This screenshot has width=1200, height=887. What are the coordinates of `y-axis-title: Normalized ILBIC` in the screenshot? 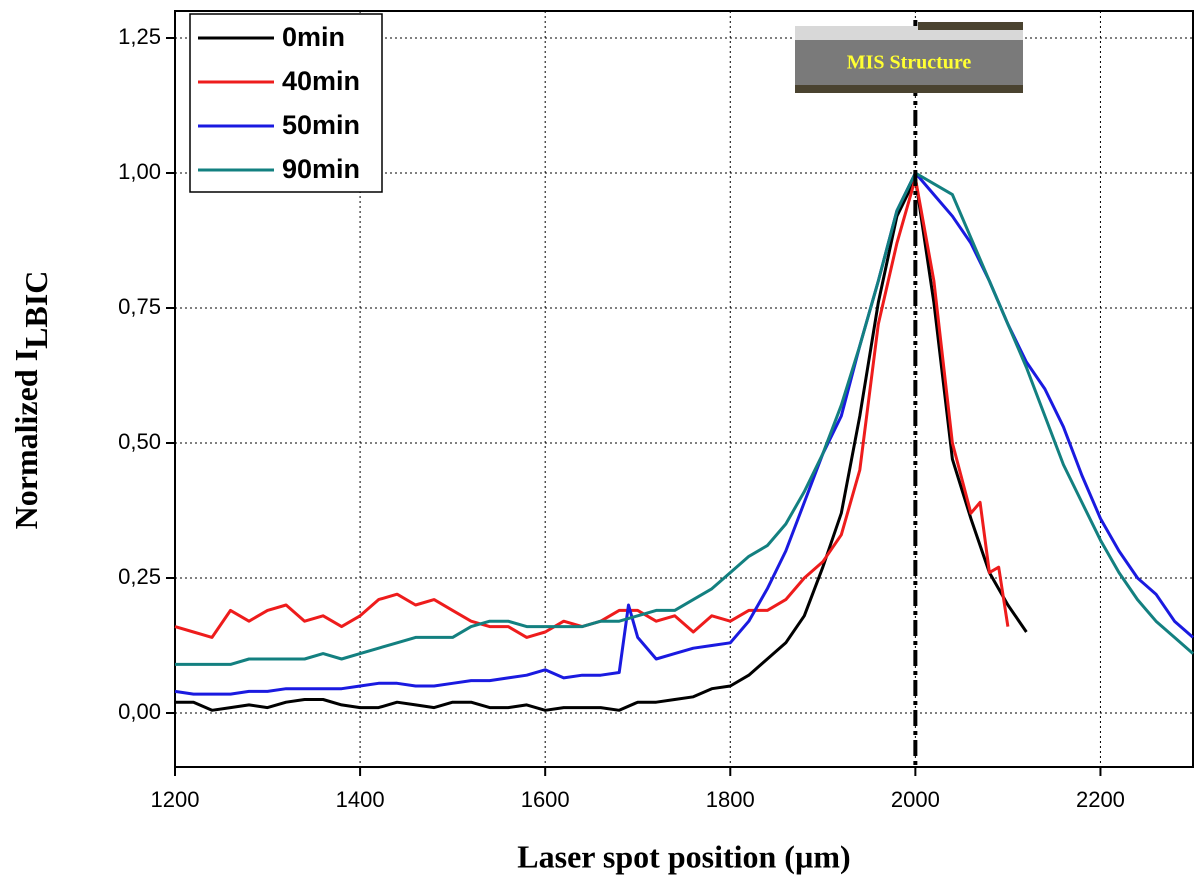 It's located at (31, 400).